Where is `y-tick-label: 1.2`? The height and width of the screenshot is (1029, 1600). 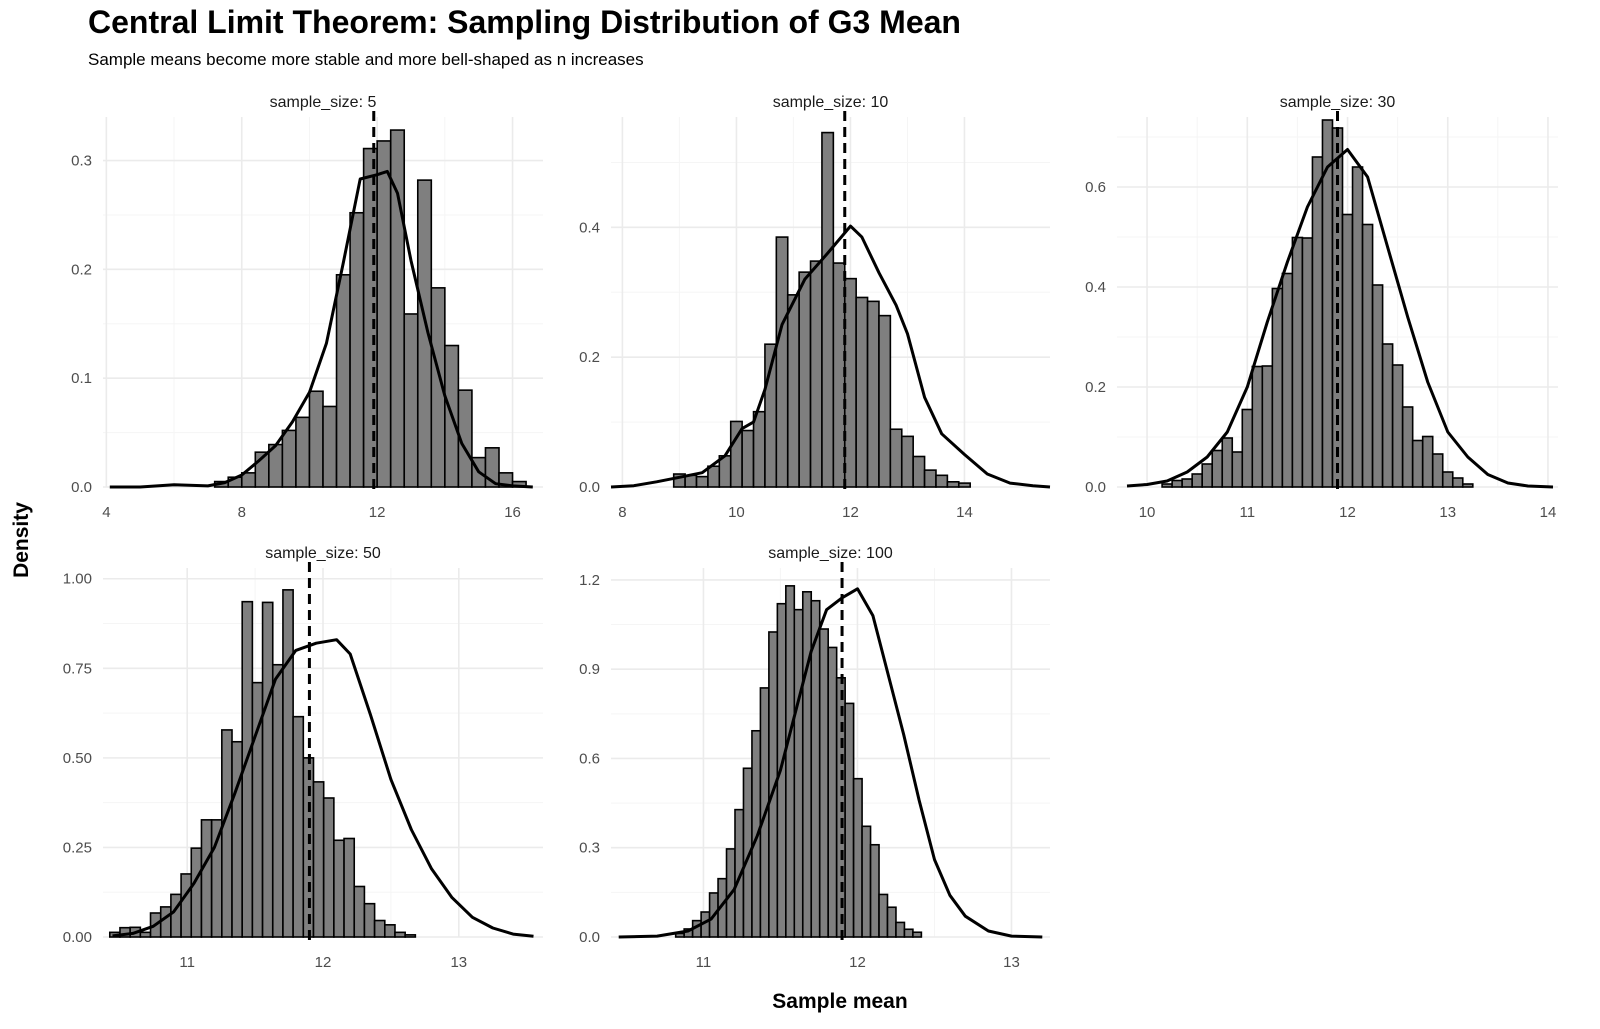
y-tick-label: 1.2 is located at coordinates (589, 580).